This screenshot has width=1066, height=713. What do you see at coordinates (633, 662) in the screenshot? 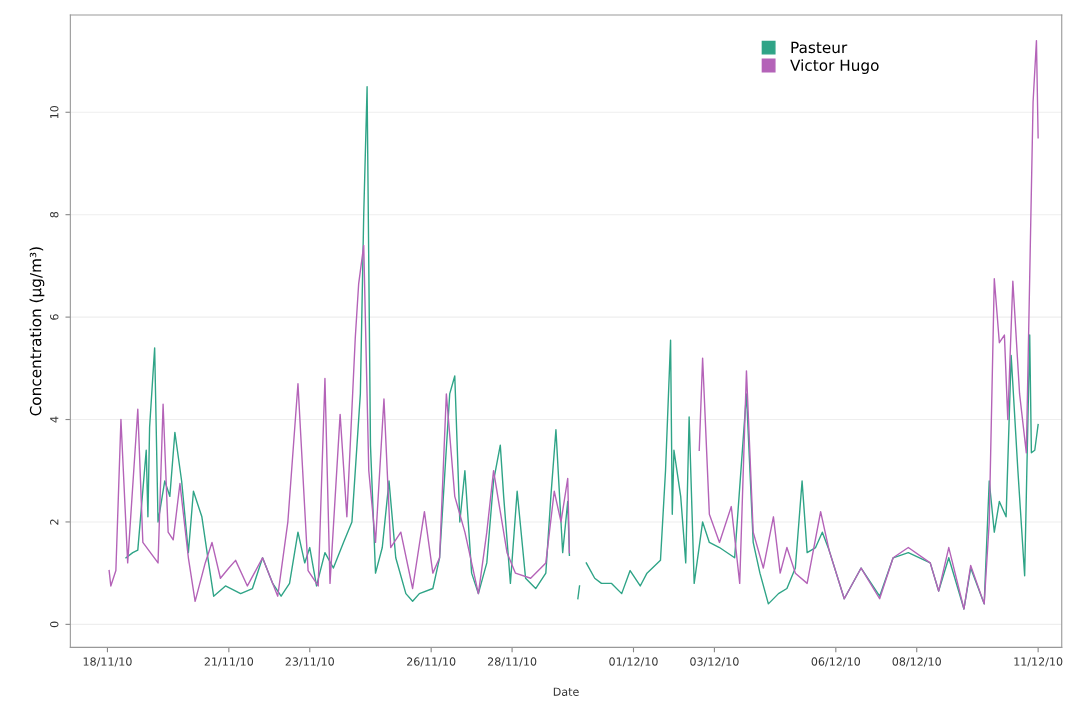
I see `x-tick-label: 01/12/10` at bounding box center [633, 662].